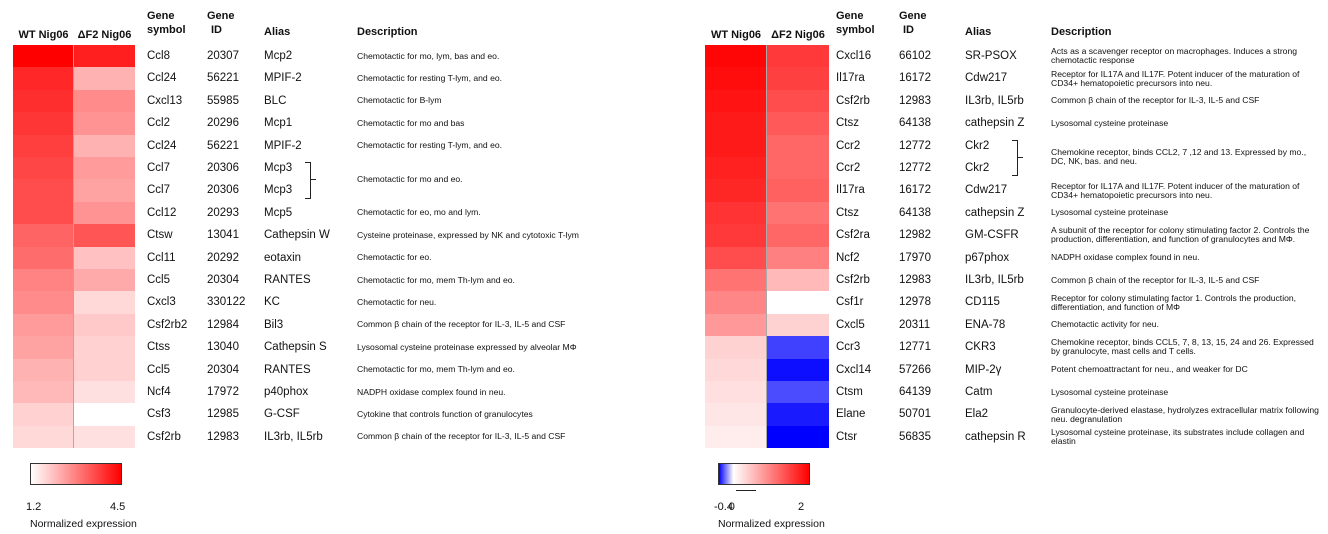 The height and width of the screenshot is (534, 1328). I want to click on gene-description-text: Lysosomal cysteine proteinase, so click(1110, 391).